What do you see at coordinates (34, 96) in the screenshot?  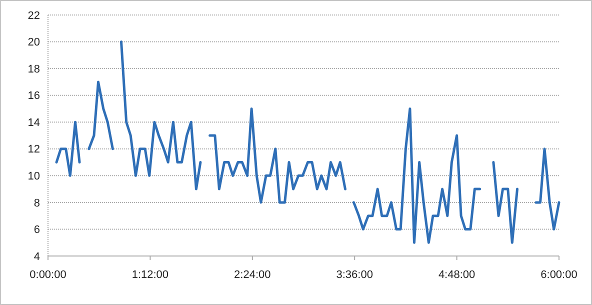 I see `y-tick-label: 16` at bounding box center [34, 96].